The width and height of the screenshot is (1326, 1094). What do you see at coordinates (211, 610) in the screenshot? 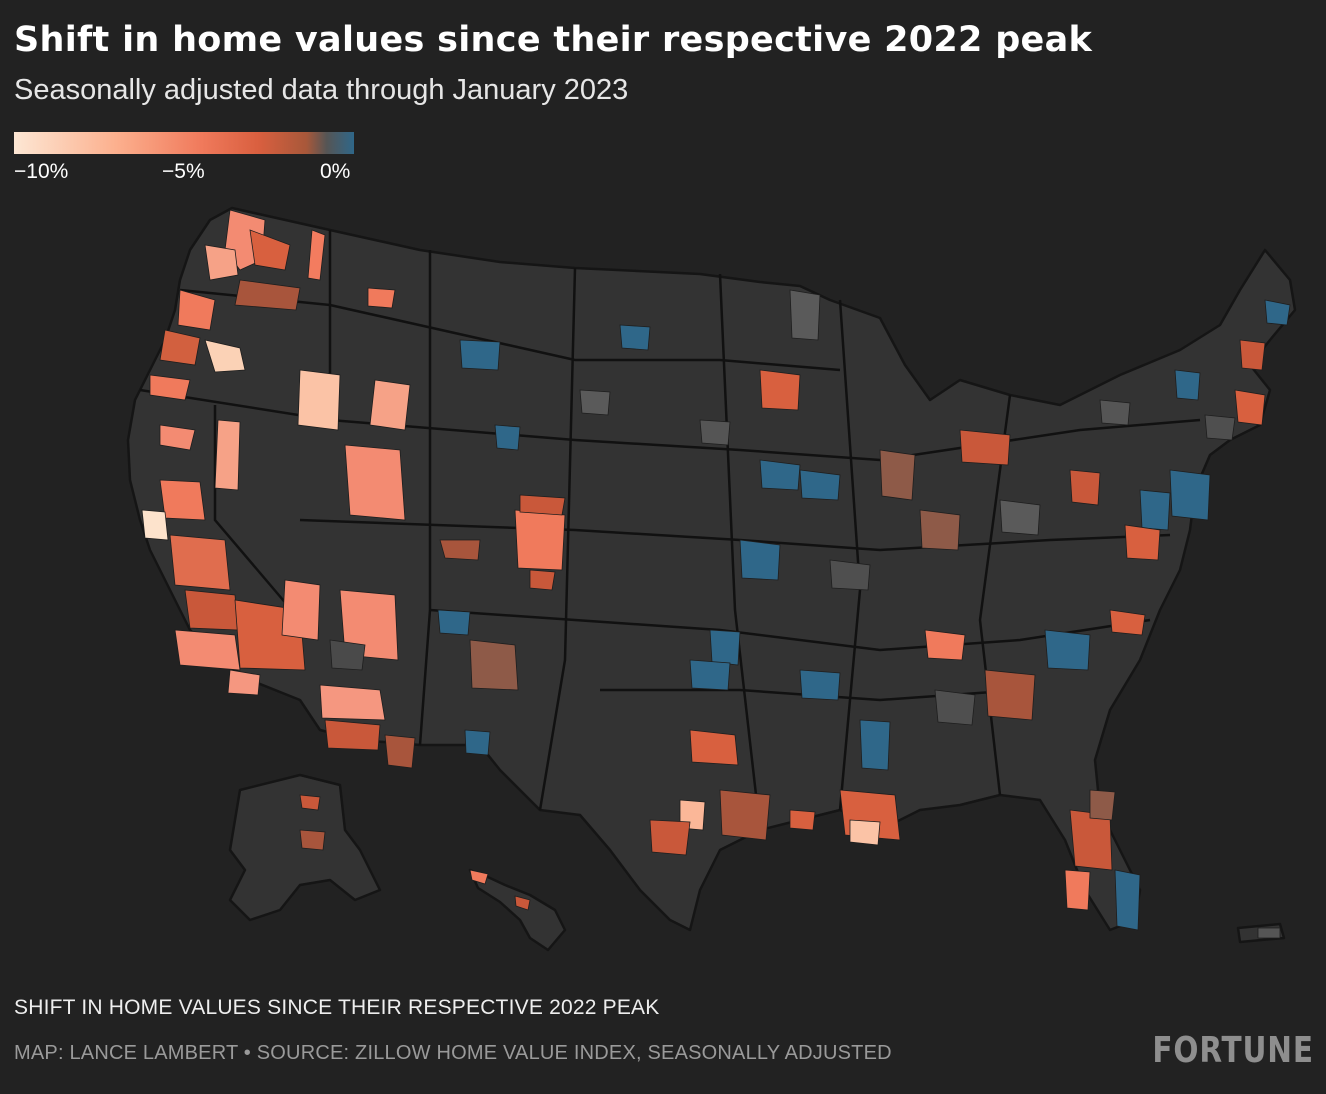
I see `metro-bakersfield` at bounding box center [211, 610].